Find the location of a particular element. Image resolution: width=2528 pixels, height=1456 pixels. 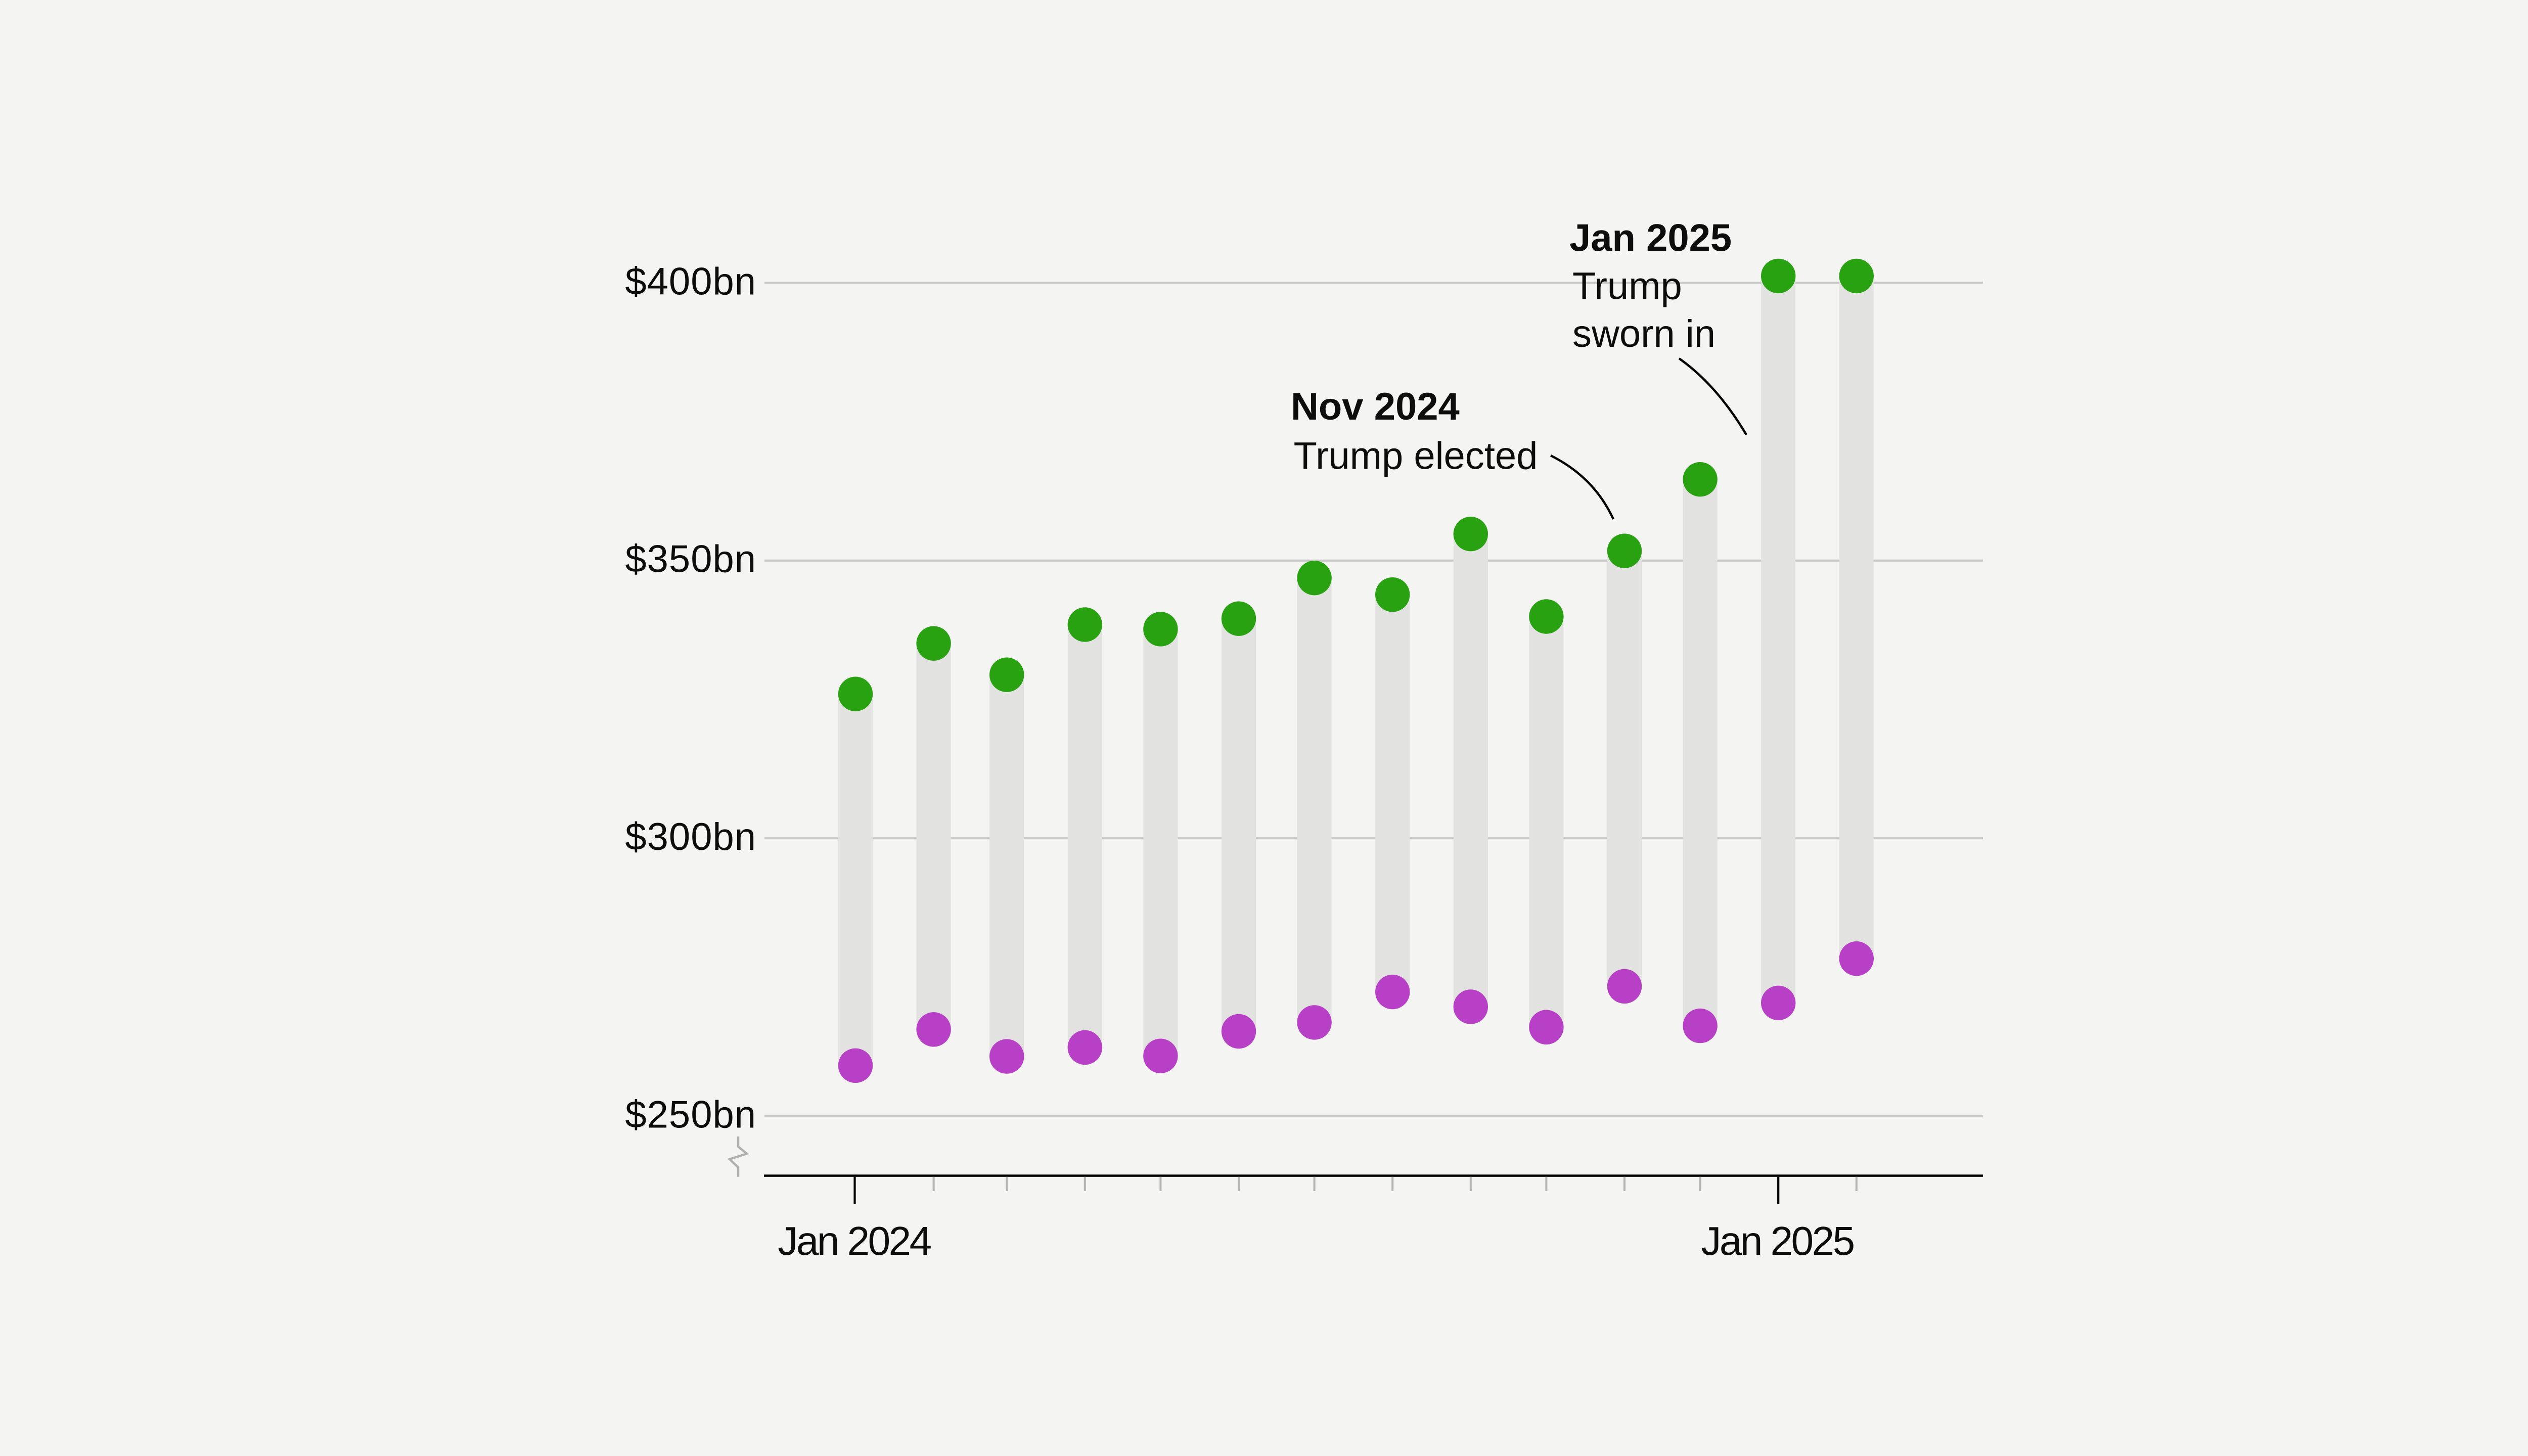

svg-text: $400bn is located at coordinates (691, 281).